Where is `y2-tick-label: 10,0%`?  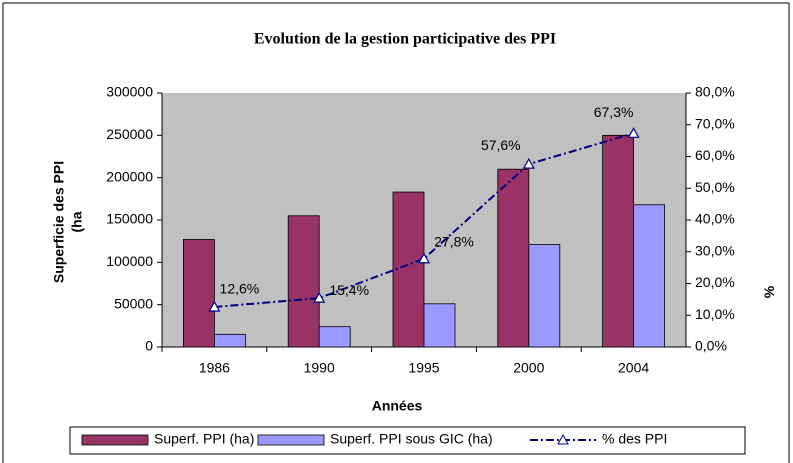
y2-tick-label: 10,0% is located at coordinates (715, 314).